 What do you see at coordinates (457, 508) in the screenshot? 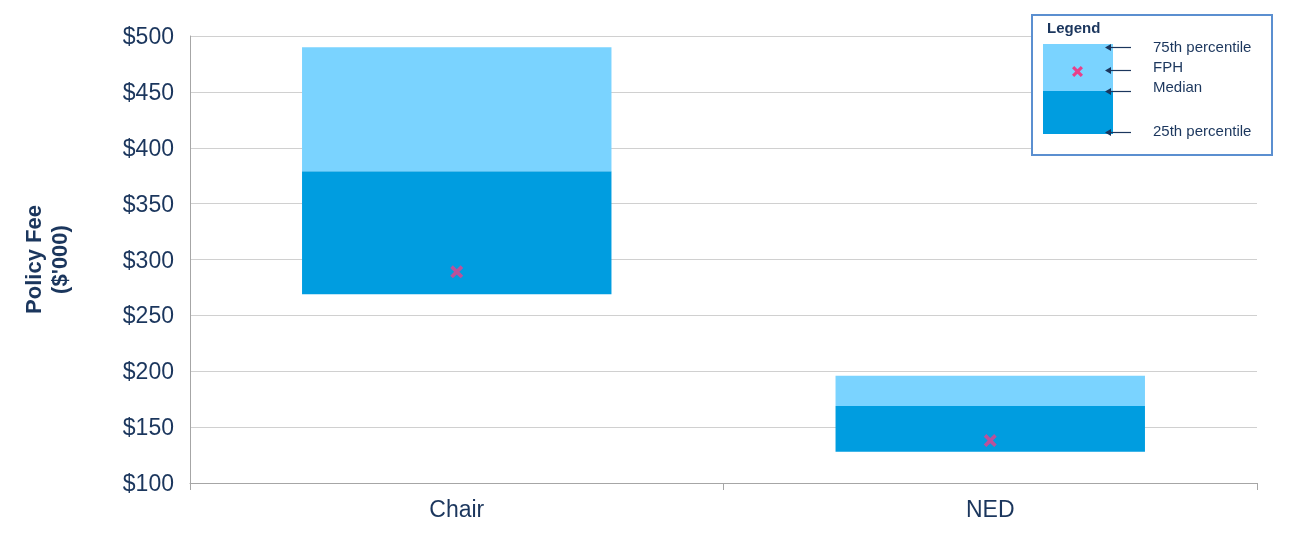
I see `x-tick-label: Chair` at bounding box center [457, 508].